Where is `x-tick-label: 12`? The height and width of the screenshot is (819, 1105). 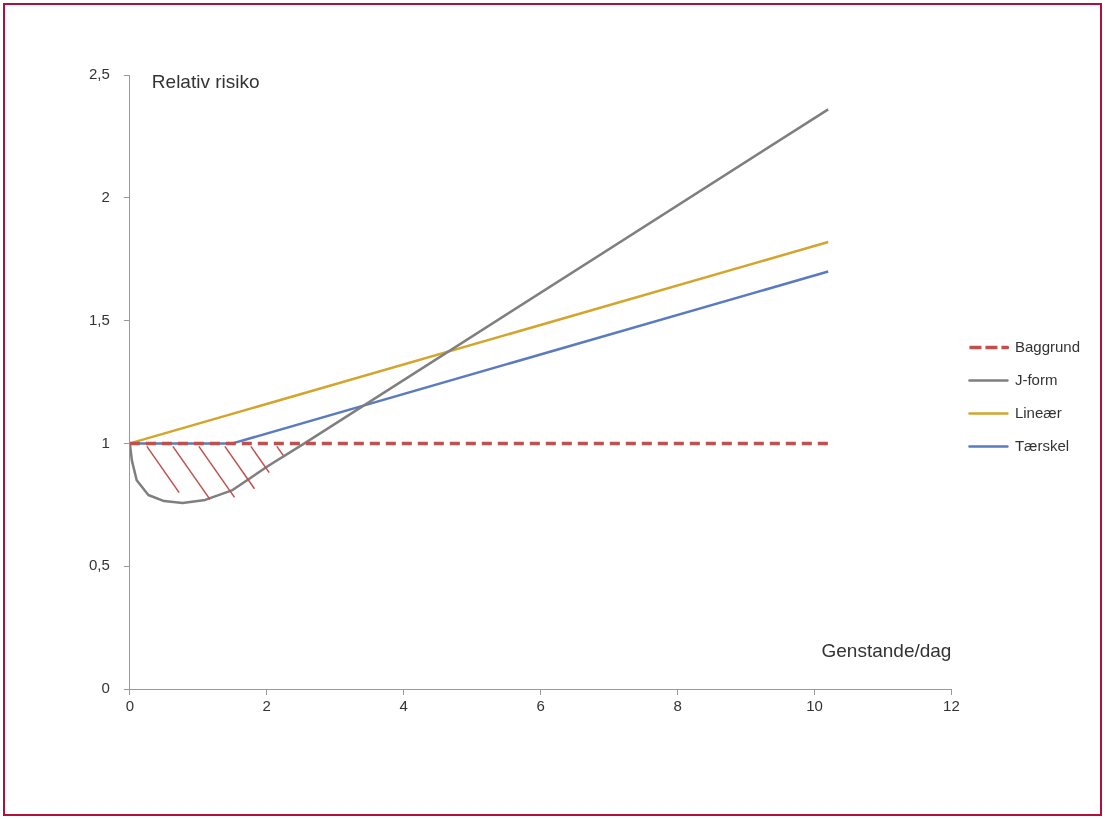
x-tick-label: 12 is located at coordinates (951, 706).